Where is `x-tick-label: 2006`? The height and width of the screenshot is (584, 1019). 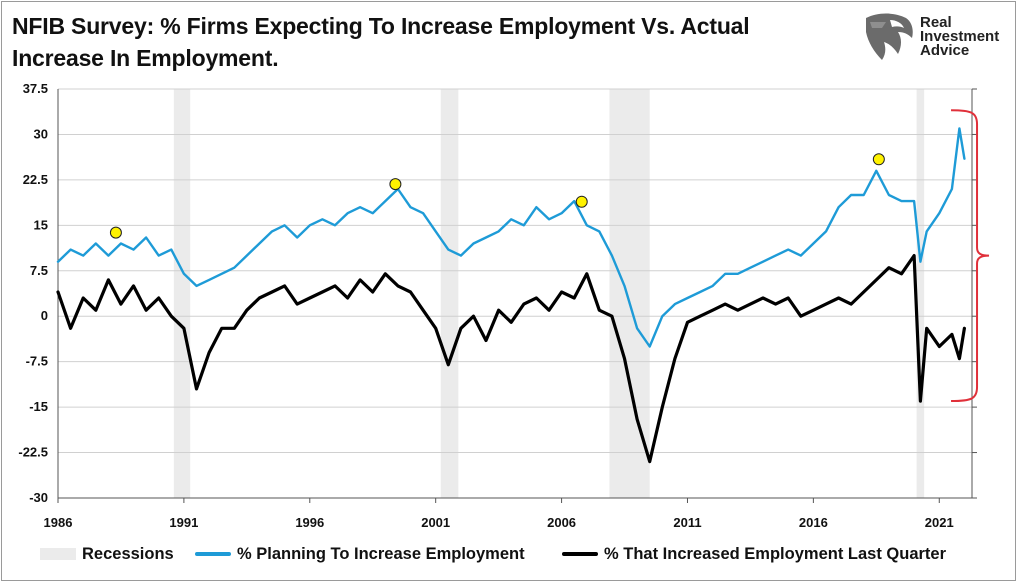 x-tick-label: 2006 is located at coordinates (561, 522).